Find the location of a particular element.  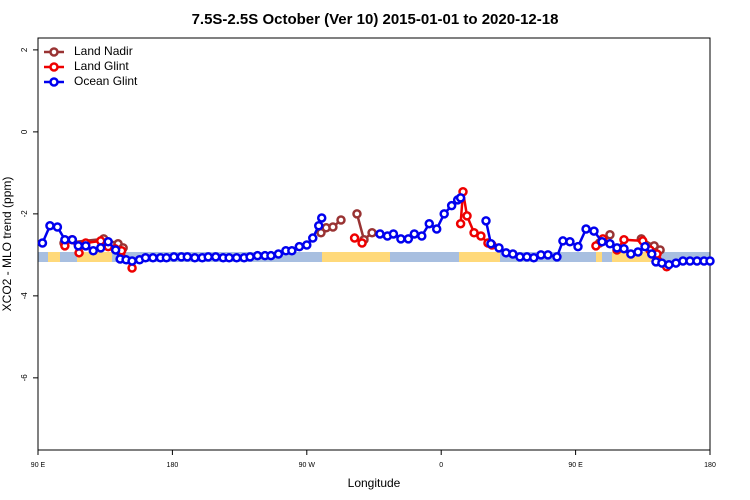

y-tick-label: 0 is located at coordinates (24, 131).